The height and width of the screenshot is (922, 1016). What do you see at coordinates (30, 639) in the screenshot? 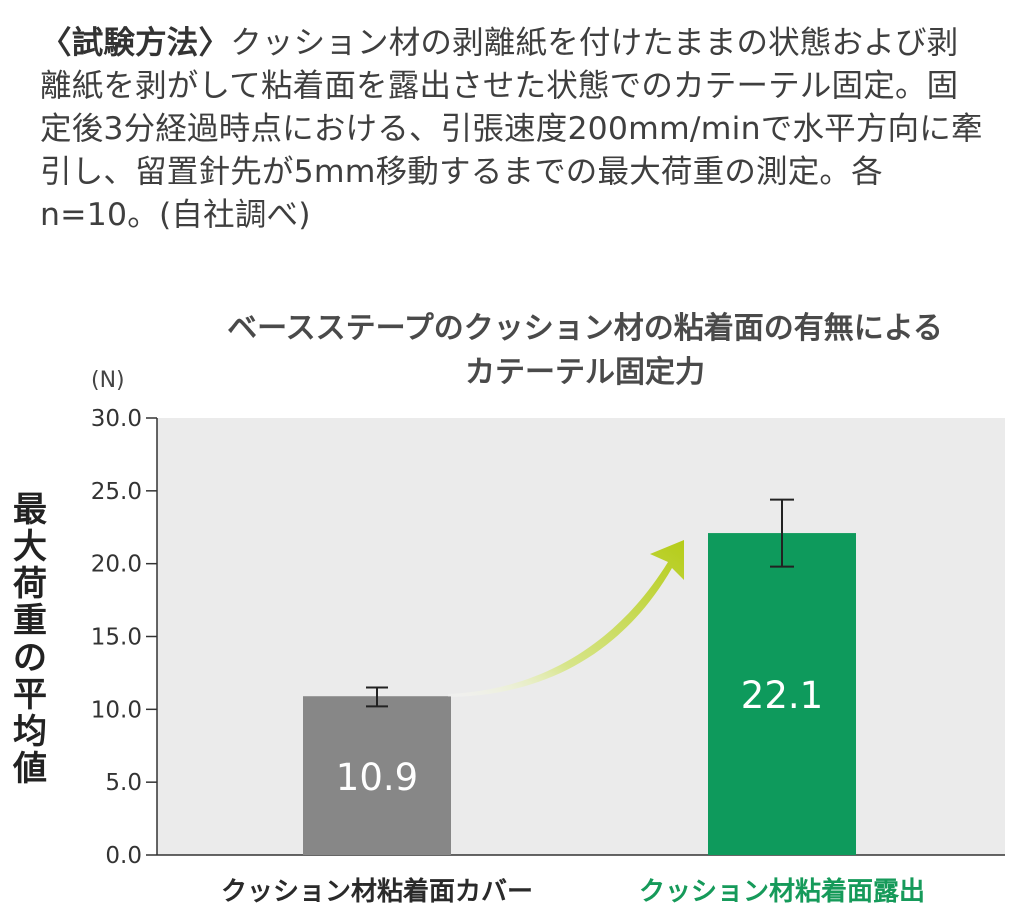
I see `y-axis-title: 最大荷重の平均値` at bounding box center [30, 639].